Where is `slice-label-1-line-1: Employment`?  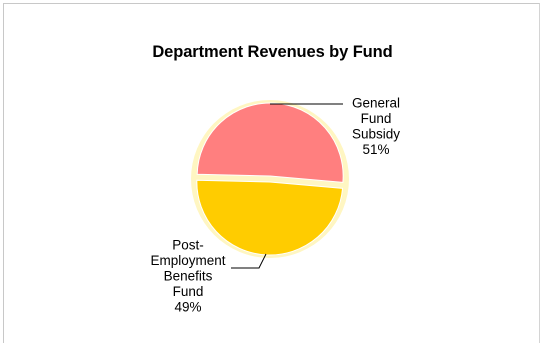 slice-label-1-line-1: Employment is located at coordinates (187, 260).